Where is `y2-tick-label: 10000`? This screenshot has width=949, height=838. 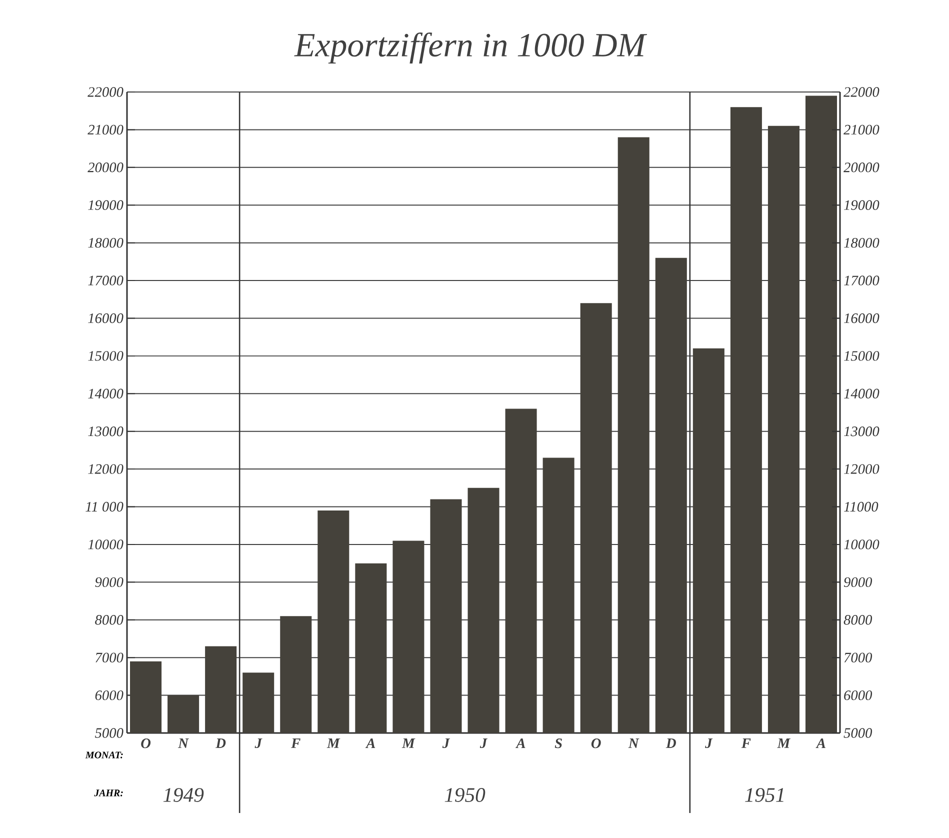
y2-tick-label: 10000 is located at coordinates (862, 545).